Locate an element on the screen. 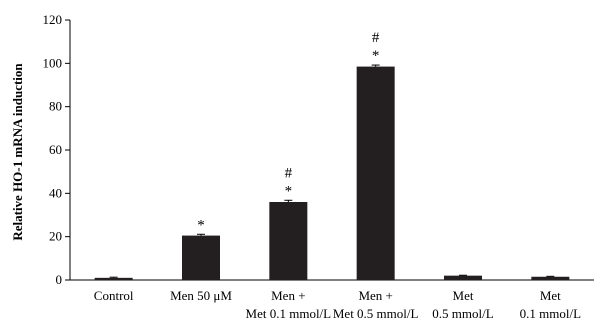 The height and width of the screenshot is (326, 598). y-tick-label: 40 is located at coordinates (55, 192).